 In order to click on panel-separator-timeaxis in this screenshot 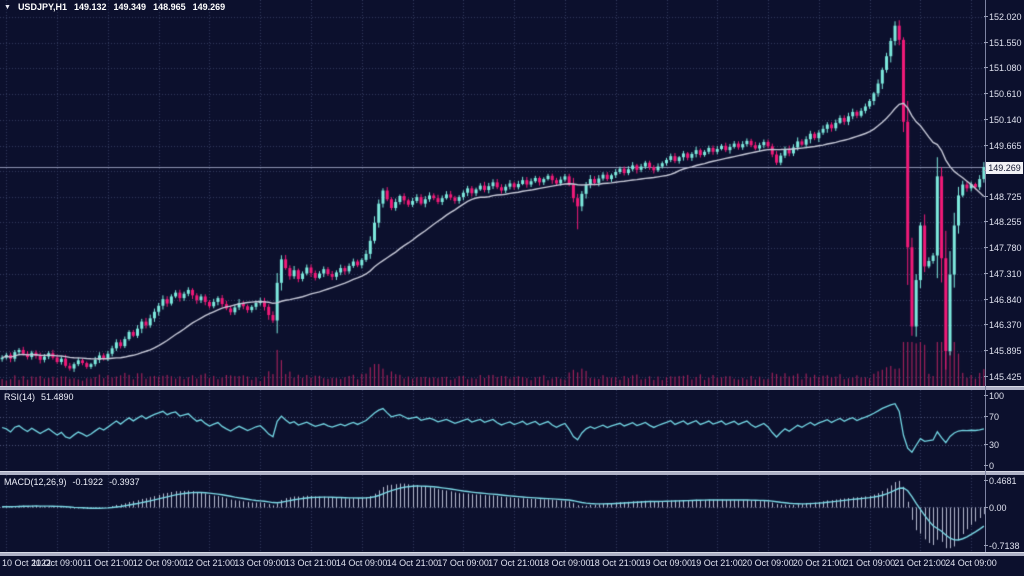, I will do `click(512, 554)`.